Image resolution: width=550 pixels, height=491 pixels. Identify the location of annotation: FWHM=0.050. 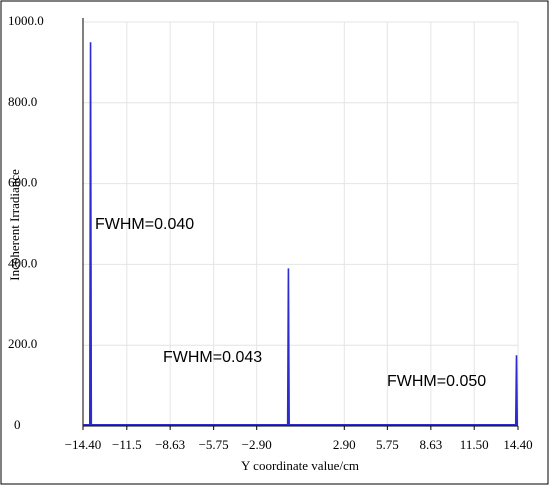
(436, 381).